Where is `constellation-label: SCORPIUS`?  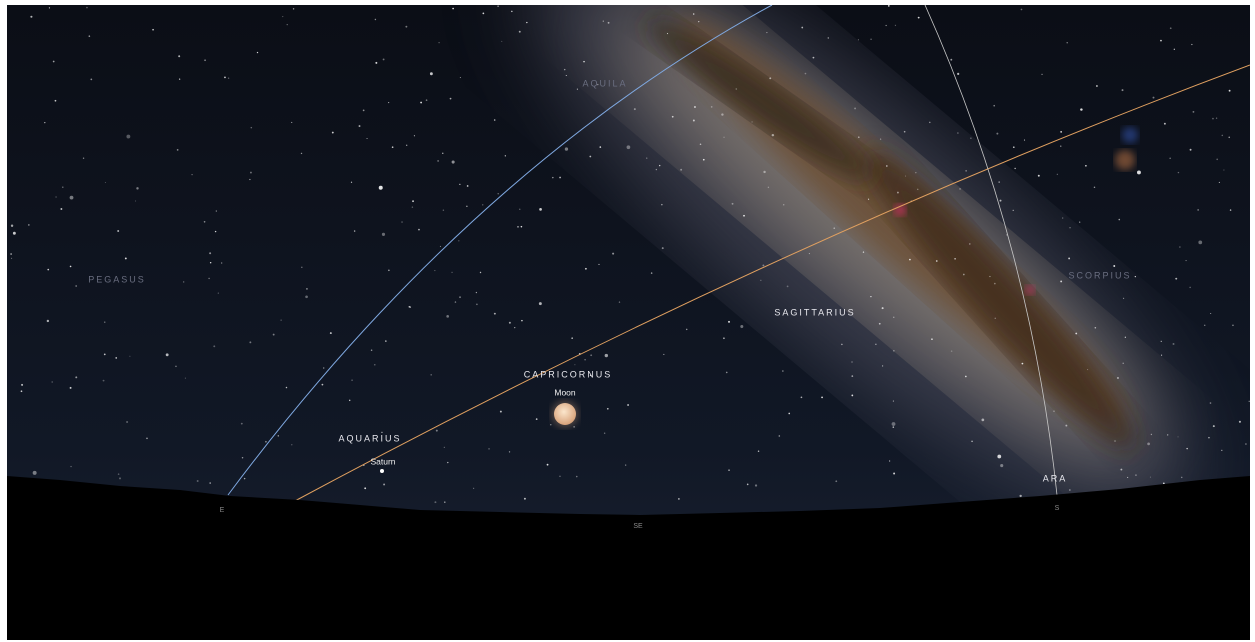
constellation-label: SCORPIUS is located at coordinates (1099, 275).